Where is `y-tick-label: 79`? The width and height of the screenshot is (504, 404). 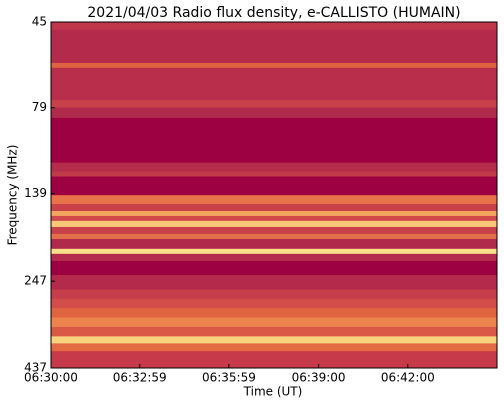 y-tick-label: 79 is located at coordinates (39, 107).